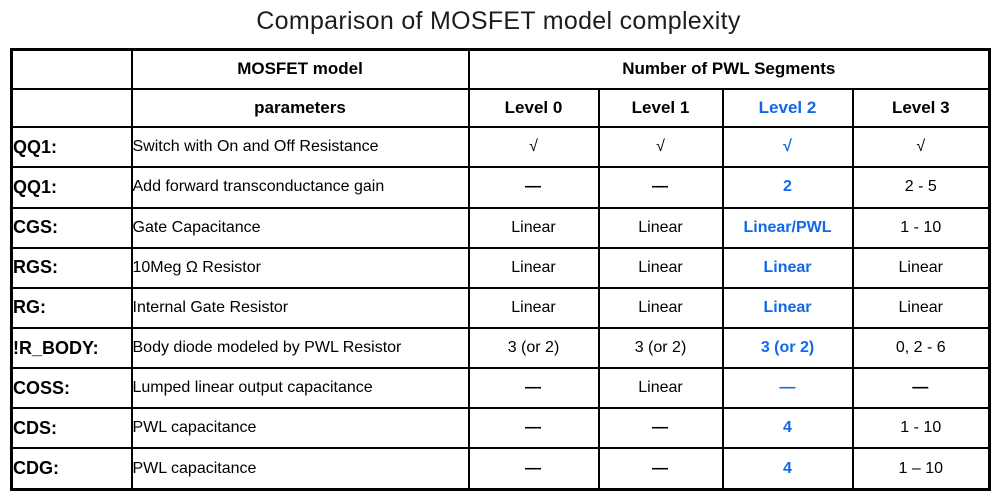  I want to click on parameter-name: Switch with On and Off Resistance, so click(300, 147).